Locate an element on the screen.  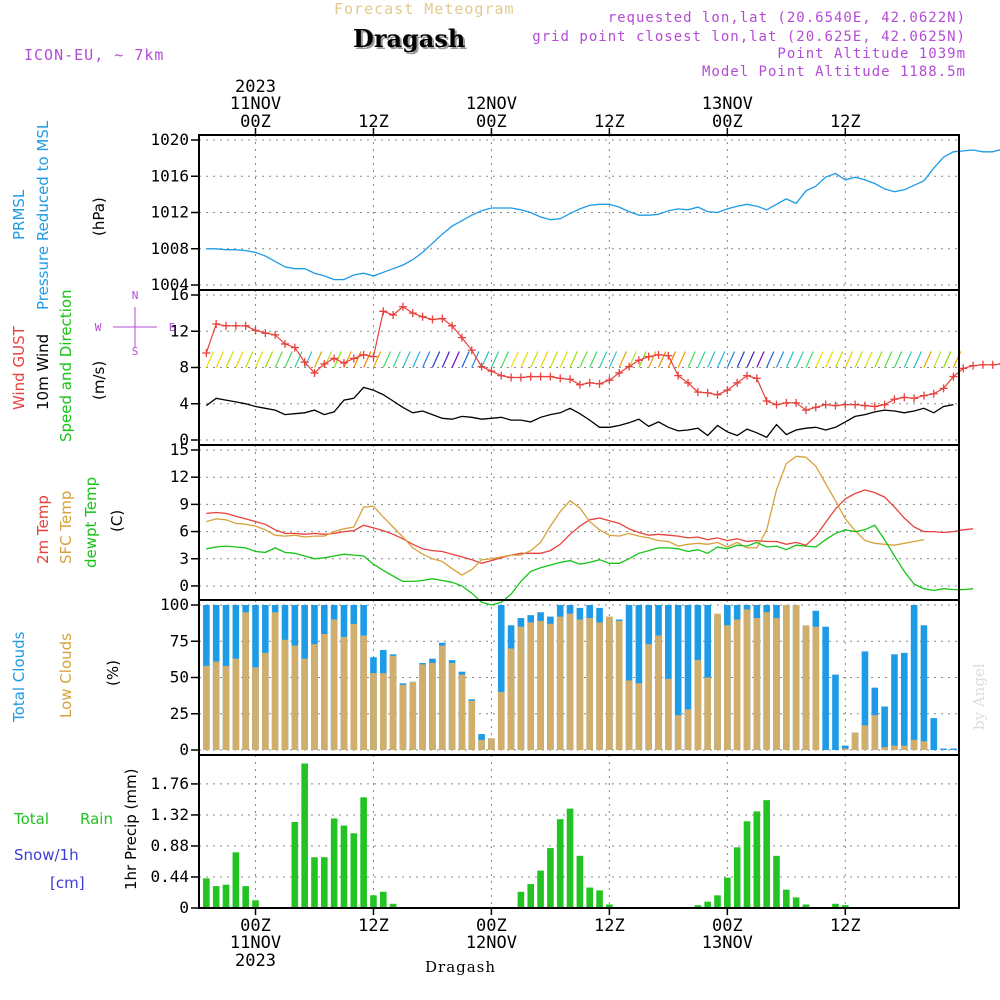
label-snow: Snow/1h is located at coordinates (46, 855).